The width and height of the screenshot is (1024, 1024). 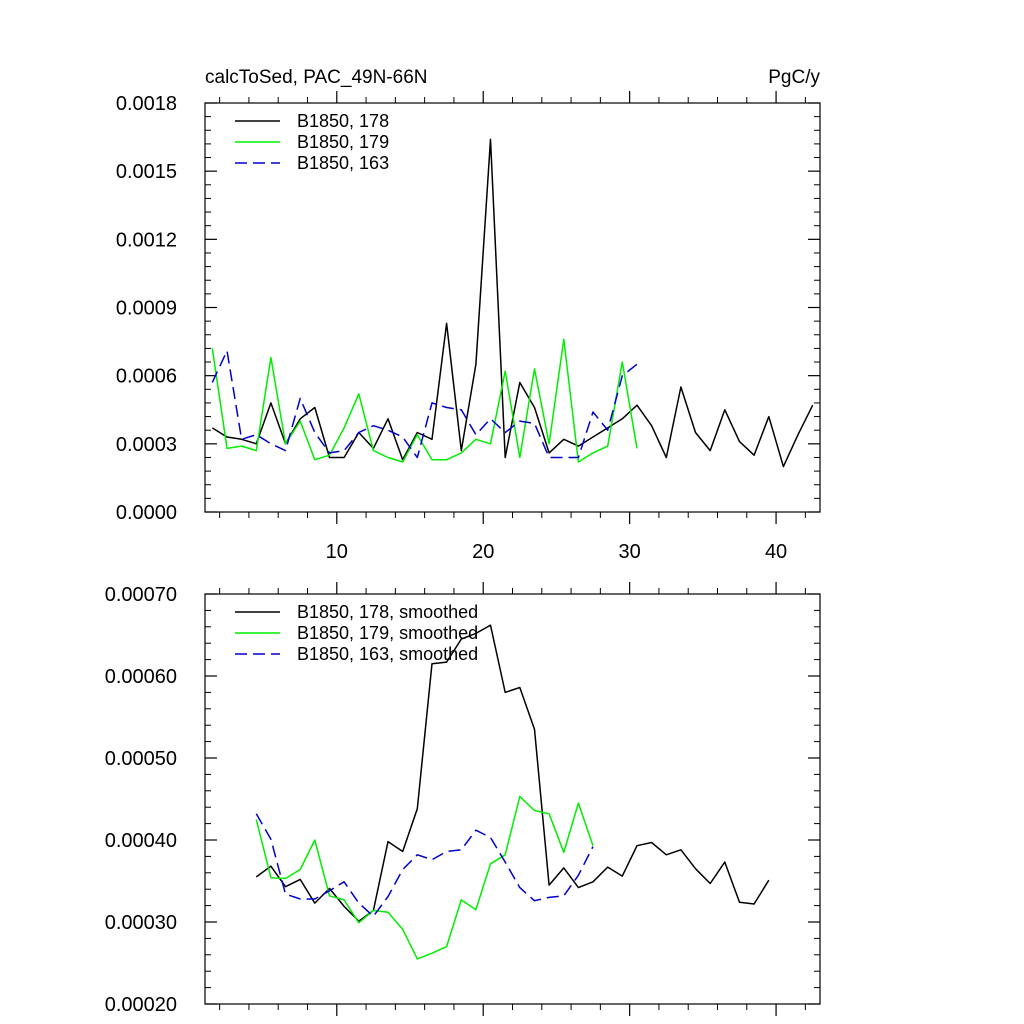 I want to click on y-tick-label: 0.0018, so click(x=146, y=104).